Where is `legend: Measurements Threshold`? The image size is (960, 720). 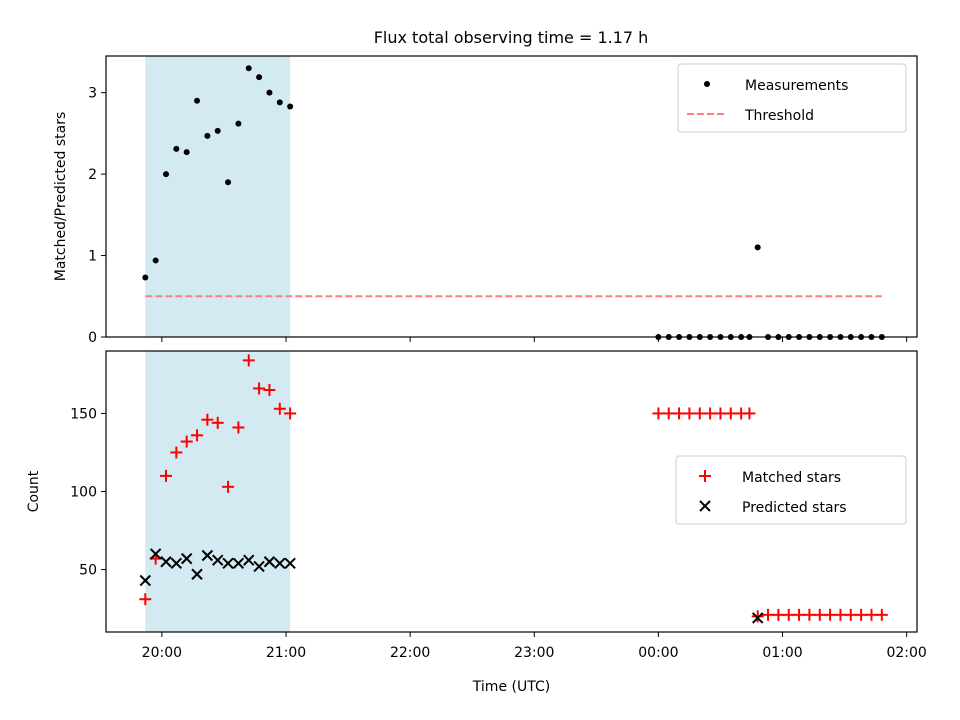
legend: Measurements Threshold is located at coordinates (792, 98).